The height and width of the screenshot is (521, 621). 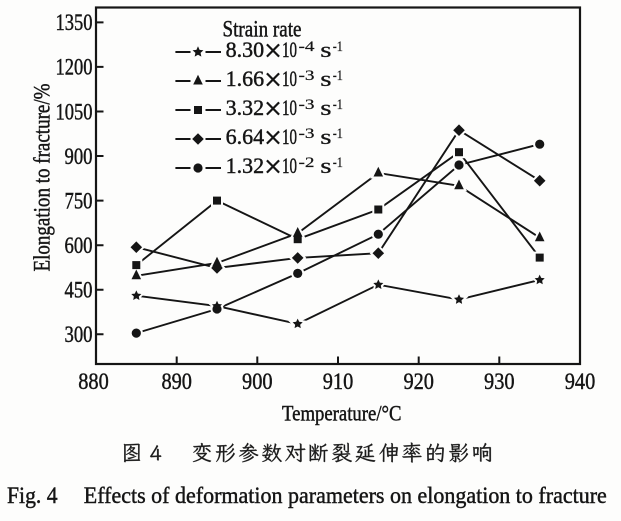 What do you see at coordinates (307, 47) in the screenshot?
I see `svg-text: -4` at bounding box center [307, 47].